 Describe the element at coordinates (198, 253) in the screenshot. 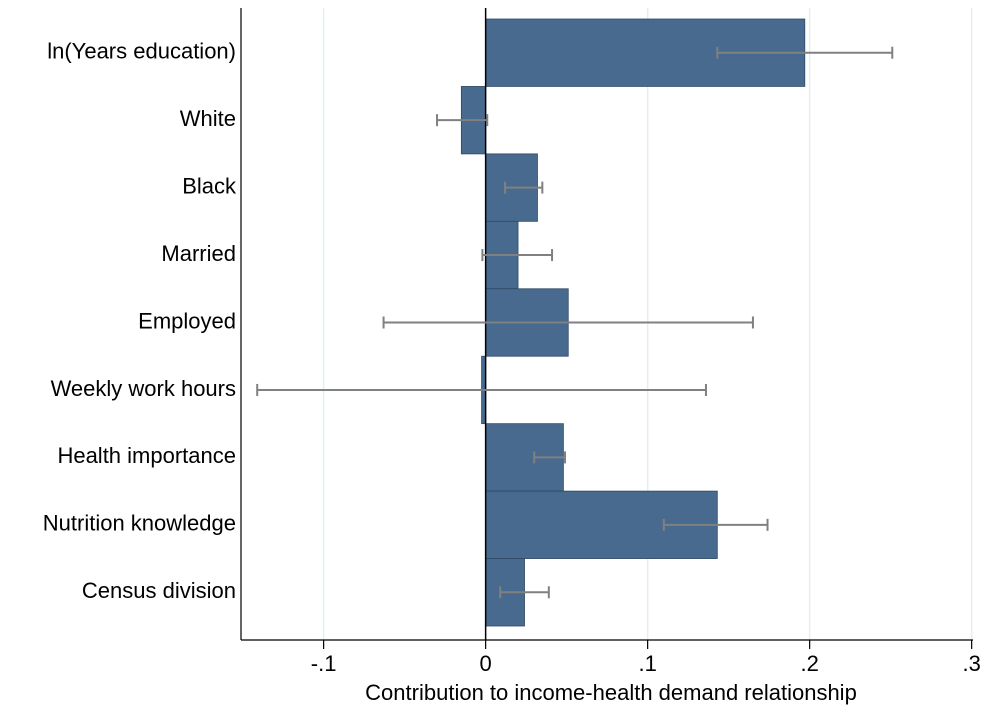

I see `y-tick-label: Married` at that location.